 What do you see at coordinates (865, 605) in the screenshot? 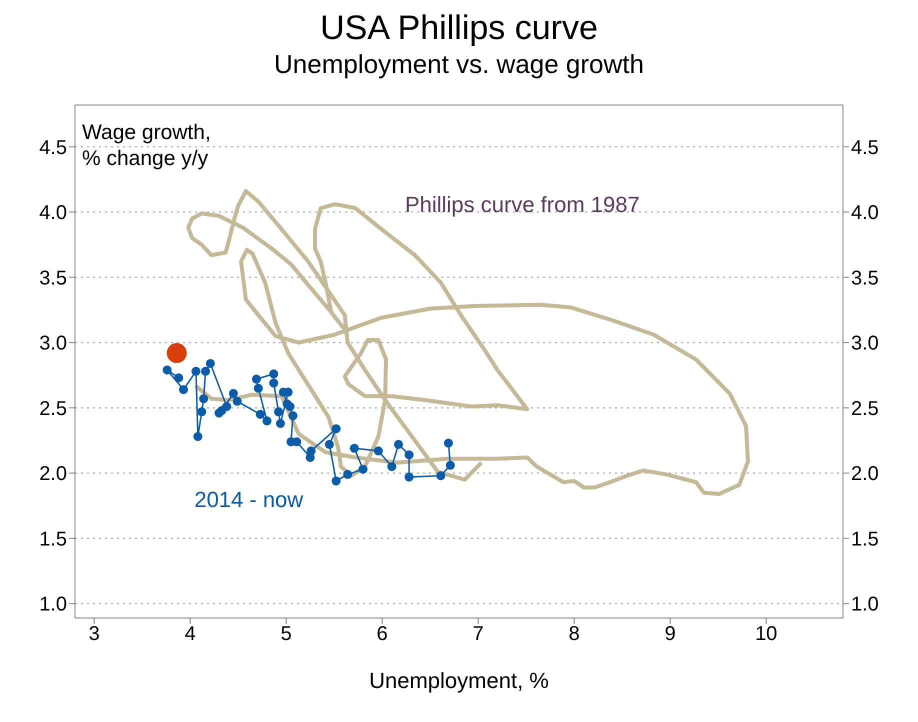
I see `y2-tick-label: 1.0` at bounding box center [865, 605].